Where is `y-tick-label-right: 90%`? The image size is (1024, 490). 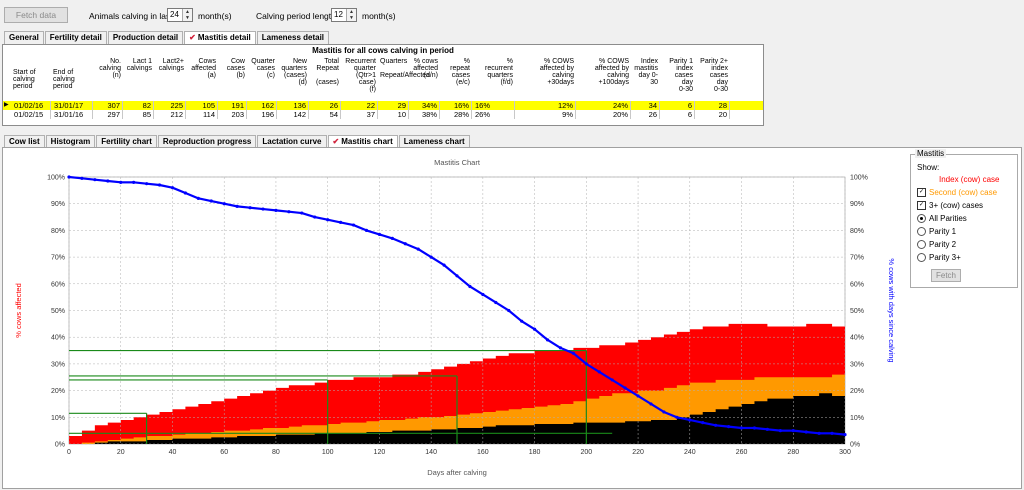
y-tick-label-right: 90% is located at coordinates (857, 204).